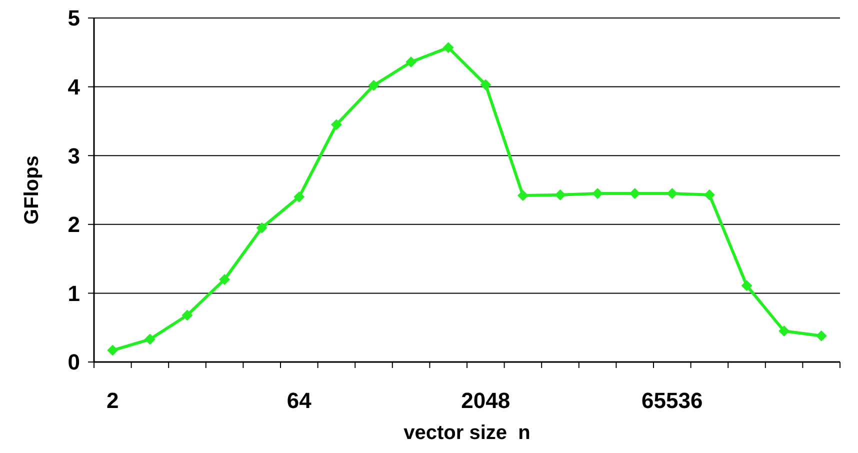 Image resolution: width=858 pixels, height=453 pixels. Describe the element at coordinates (32, 190) in the screenshot. I see `y-axis-title: GFlops` at that location.